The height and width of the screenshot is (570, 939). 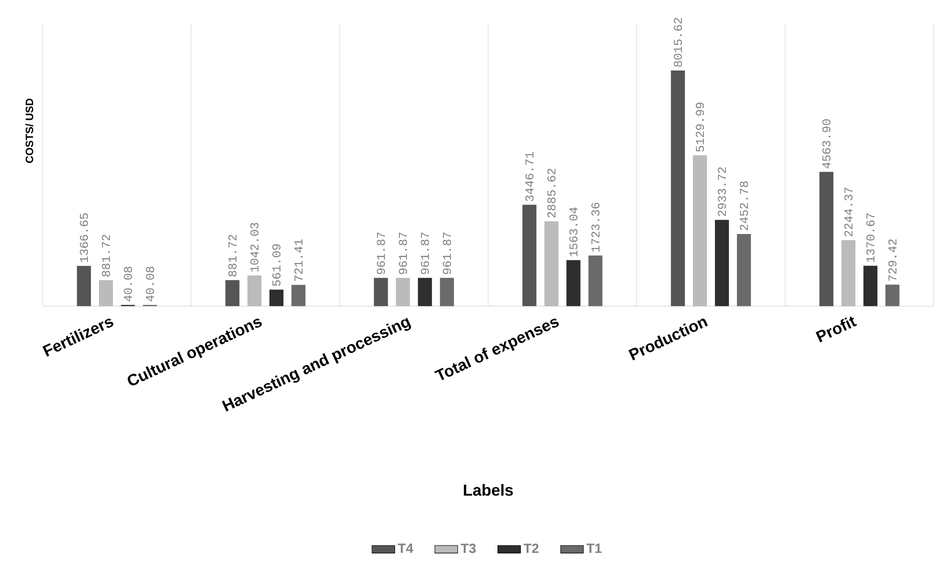 What do you see at coordinates (531, 548) in the screenshot?
I see `legend-label: T2` at bounding box center [531, 548].